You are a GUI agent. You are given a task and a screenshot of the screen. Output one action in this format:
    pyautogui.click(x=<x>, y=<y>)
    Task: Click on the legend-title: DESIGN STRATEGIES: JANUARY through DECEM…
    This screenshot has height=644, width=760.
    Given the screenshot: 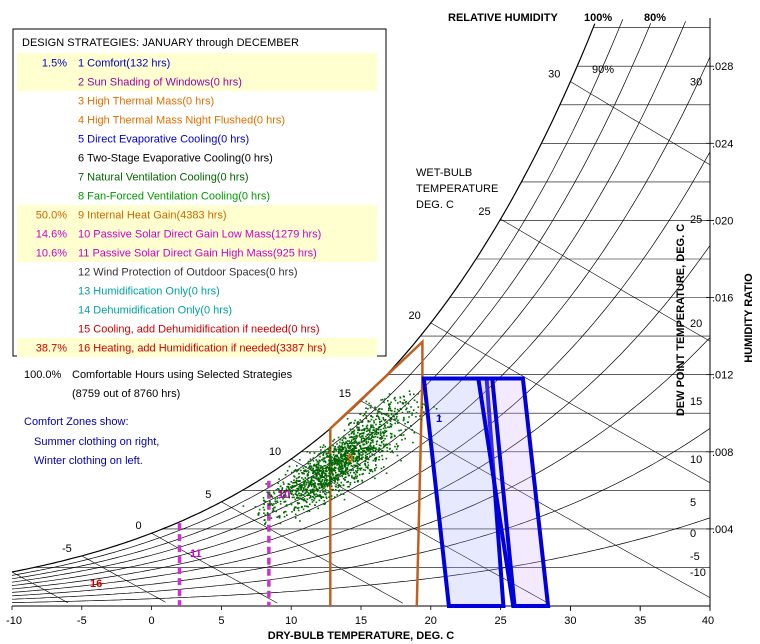 What is the action you would take?
    pyautogui.click(x=160, y=43)
    